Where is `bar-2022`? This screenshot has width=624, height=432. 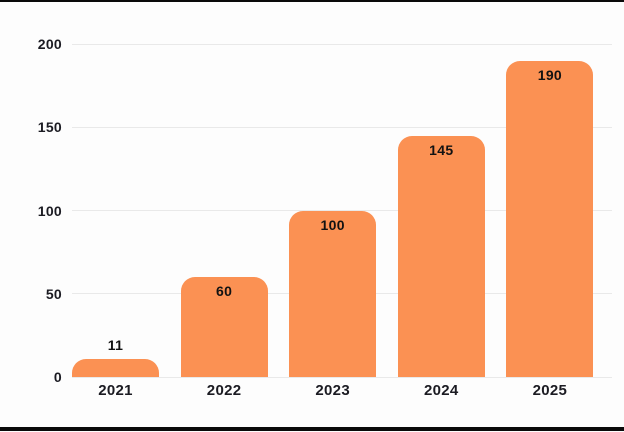 bar-2022 is located at coordinates (224, 327).